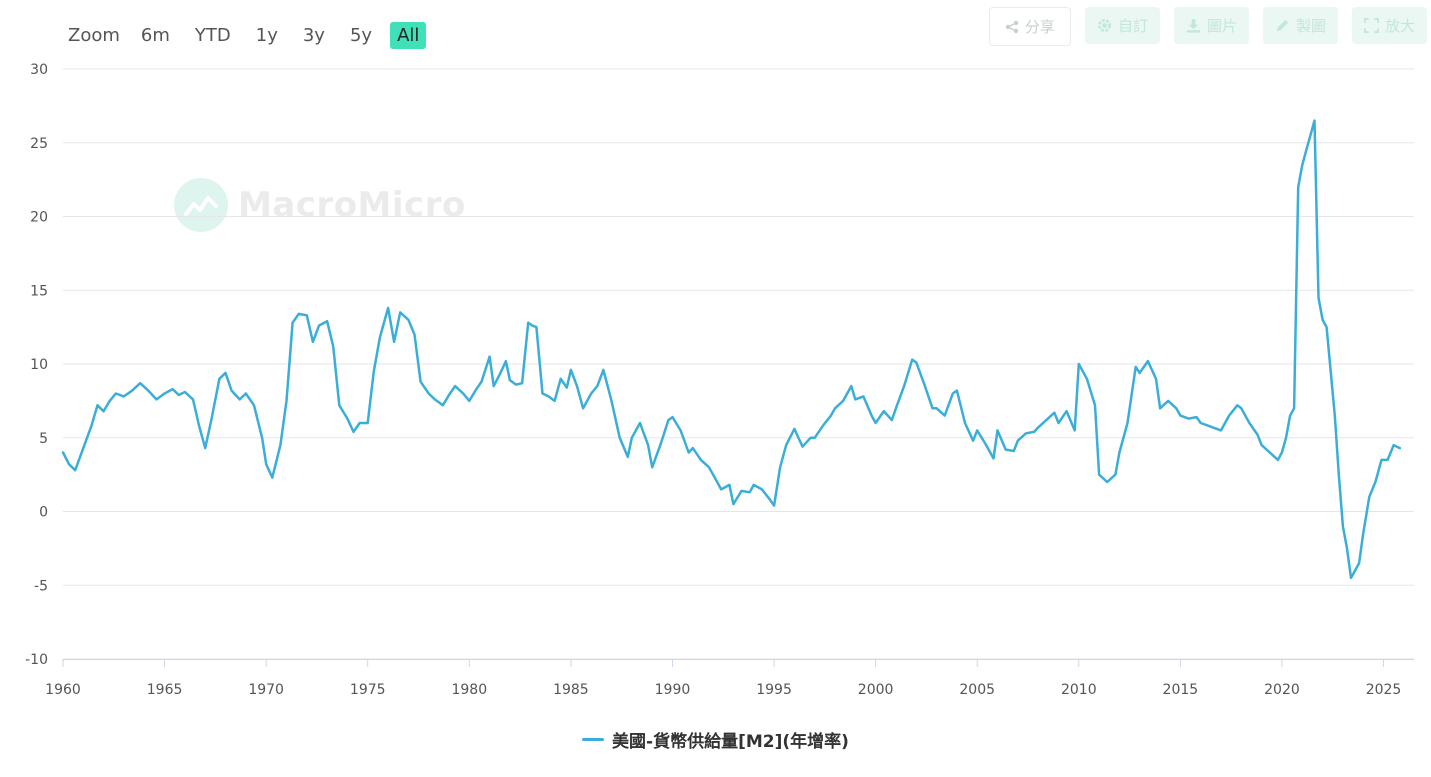 The height and width of the screenshot is (777, 1431). Describe the element at coordinates (212, 35) in the screenshot. I see `zoom-ytd-button: YTD` at that location.